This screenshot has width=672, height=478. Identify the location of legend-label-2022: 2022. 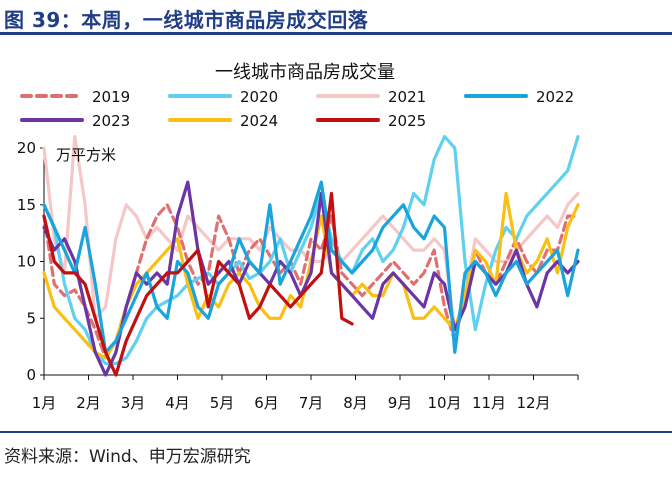
(555, 97).